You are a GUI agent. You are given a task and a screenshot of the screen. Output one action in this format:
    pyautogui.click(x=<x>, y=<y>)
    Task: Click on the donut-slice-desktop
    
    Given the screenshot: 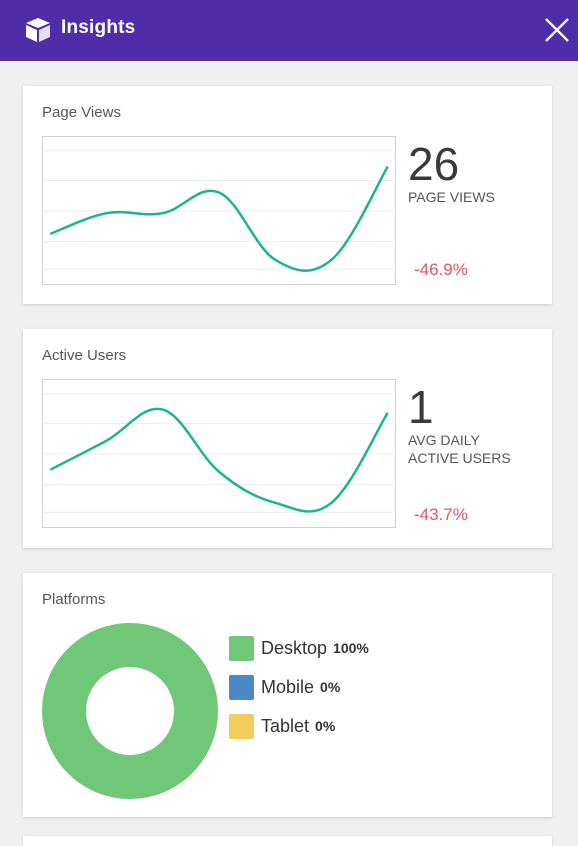 What is the action you would take?
    pyautogui.click(x=130, y=711)
    